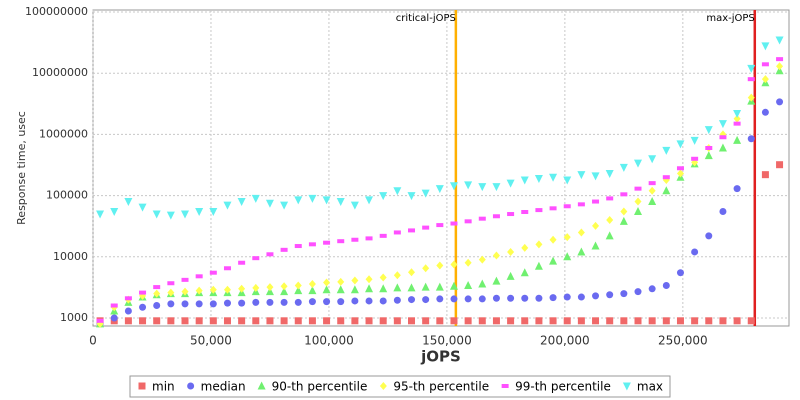 Image resolution: width=800 pixels, height=400 pixels. I want to click on annotation-label: critical-jOPS, so click(426, 18).